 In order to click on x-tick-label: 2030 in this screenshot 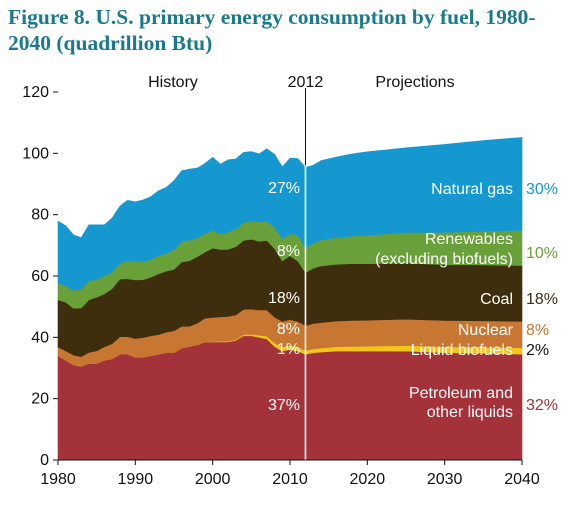, I will do `click(445, 479)`.